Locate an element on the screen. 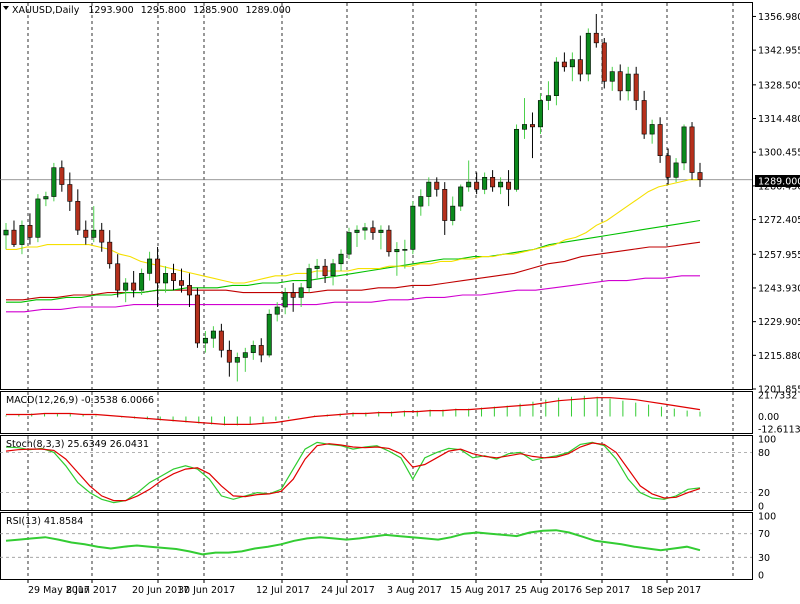 Image resolution: width=800 pixels, height=604 pixels. macd-pane: MACD(12,26,9) -0.3538 6.0066 is located at coordinates (353, 410).